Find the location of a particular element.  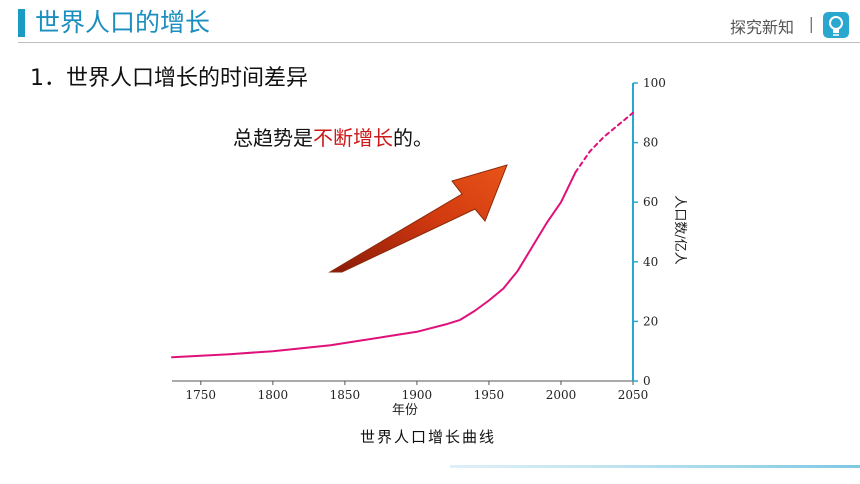

x-tick-label: 1900 is located at coordinates (417, 395).